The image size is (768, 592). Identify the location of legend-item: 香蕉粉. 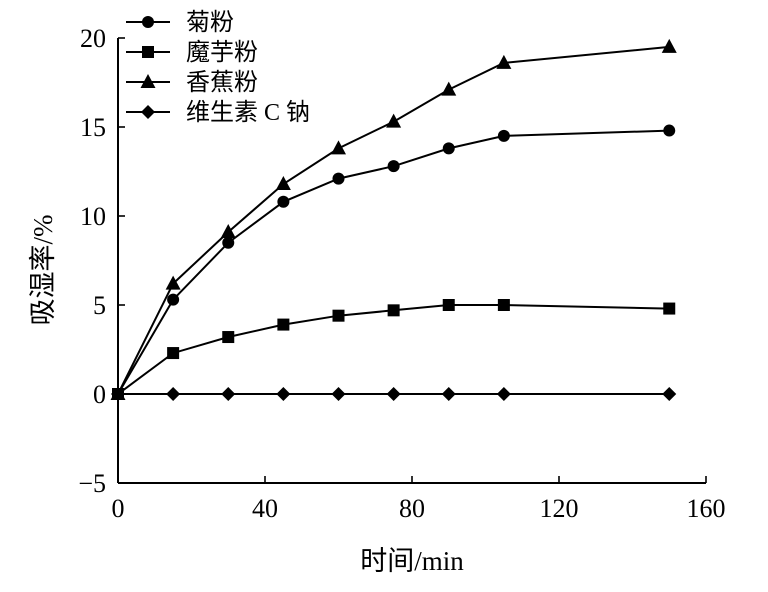
(192, 82).